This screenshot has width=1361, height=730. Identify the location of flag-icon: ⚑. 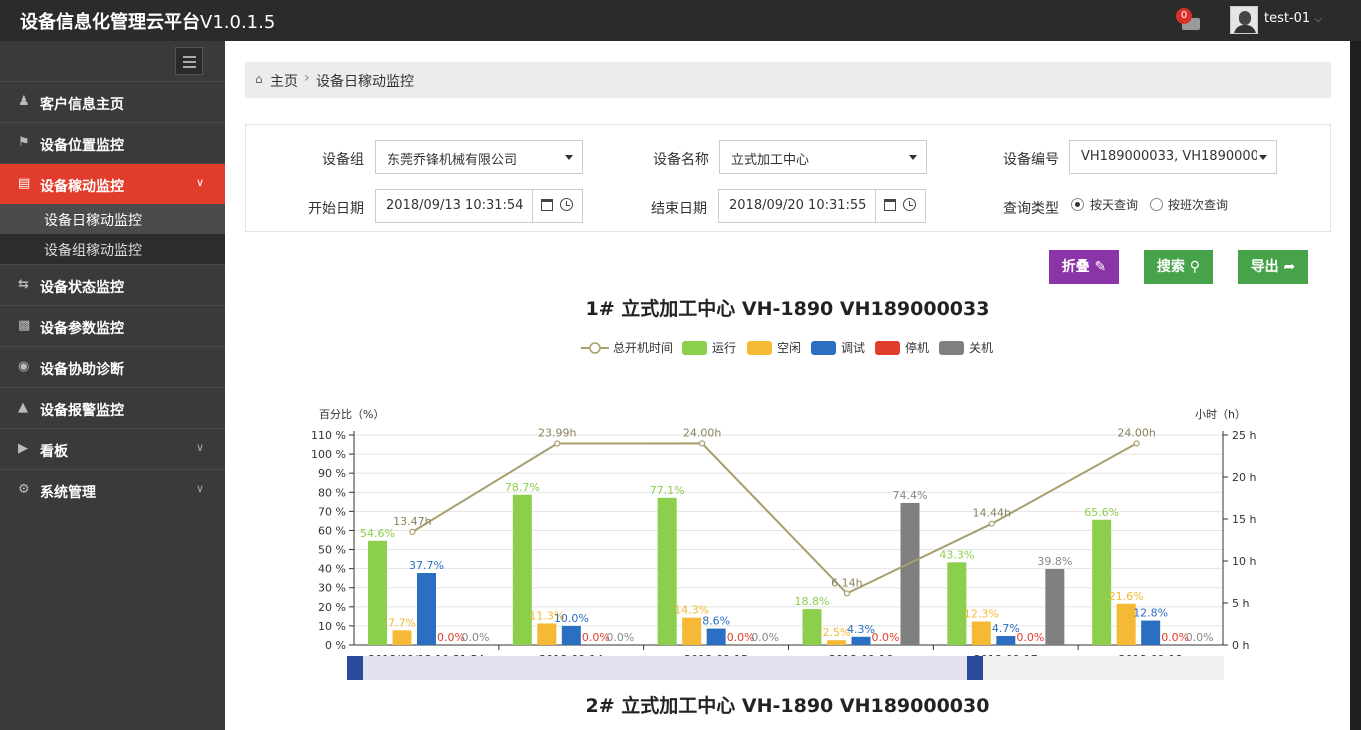
(24, 142).